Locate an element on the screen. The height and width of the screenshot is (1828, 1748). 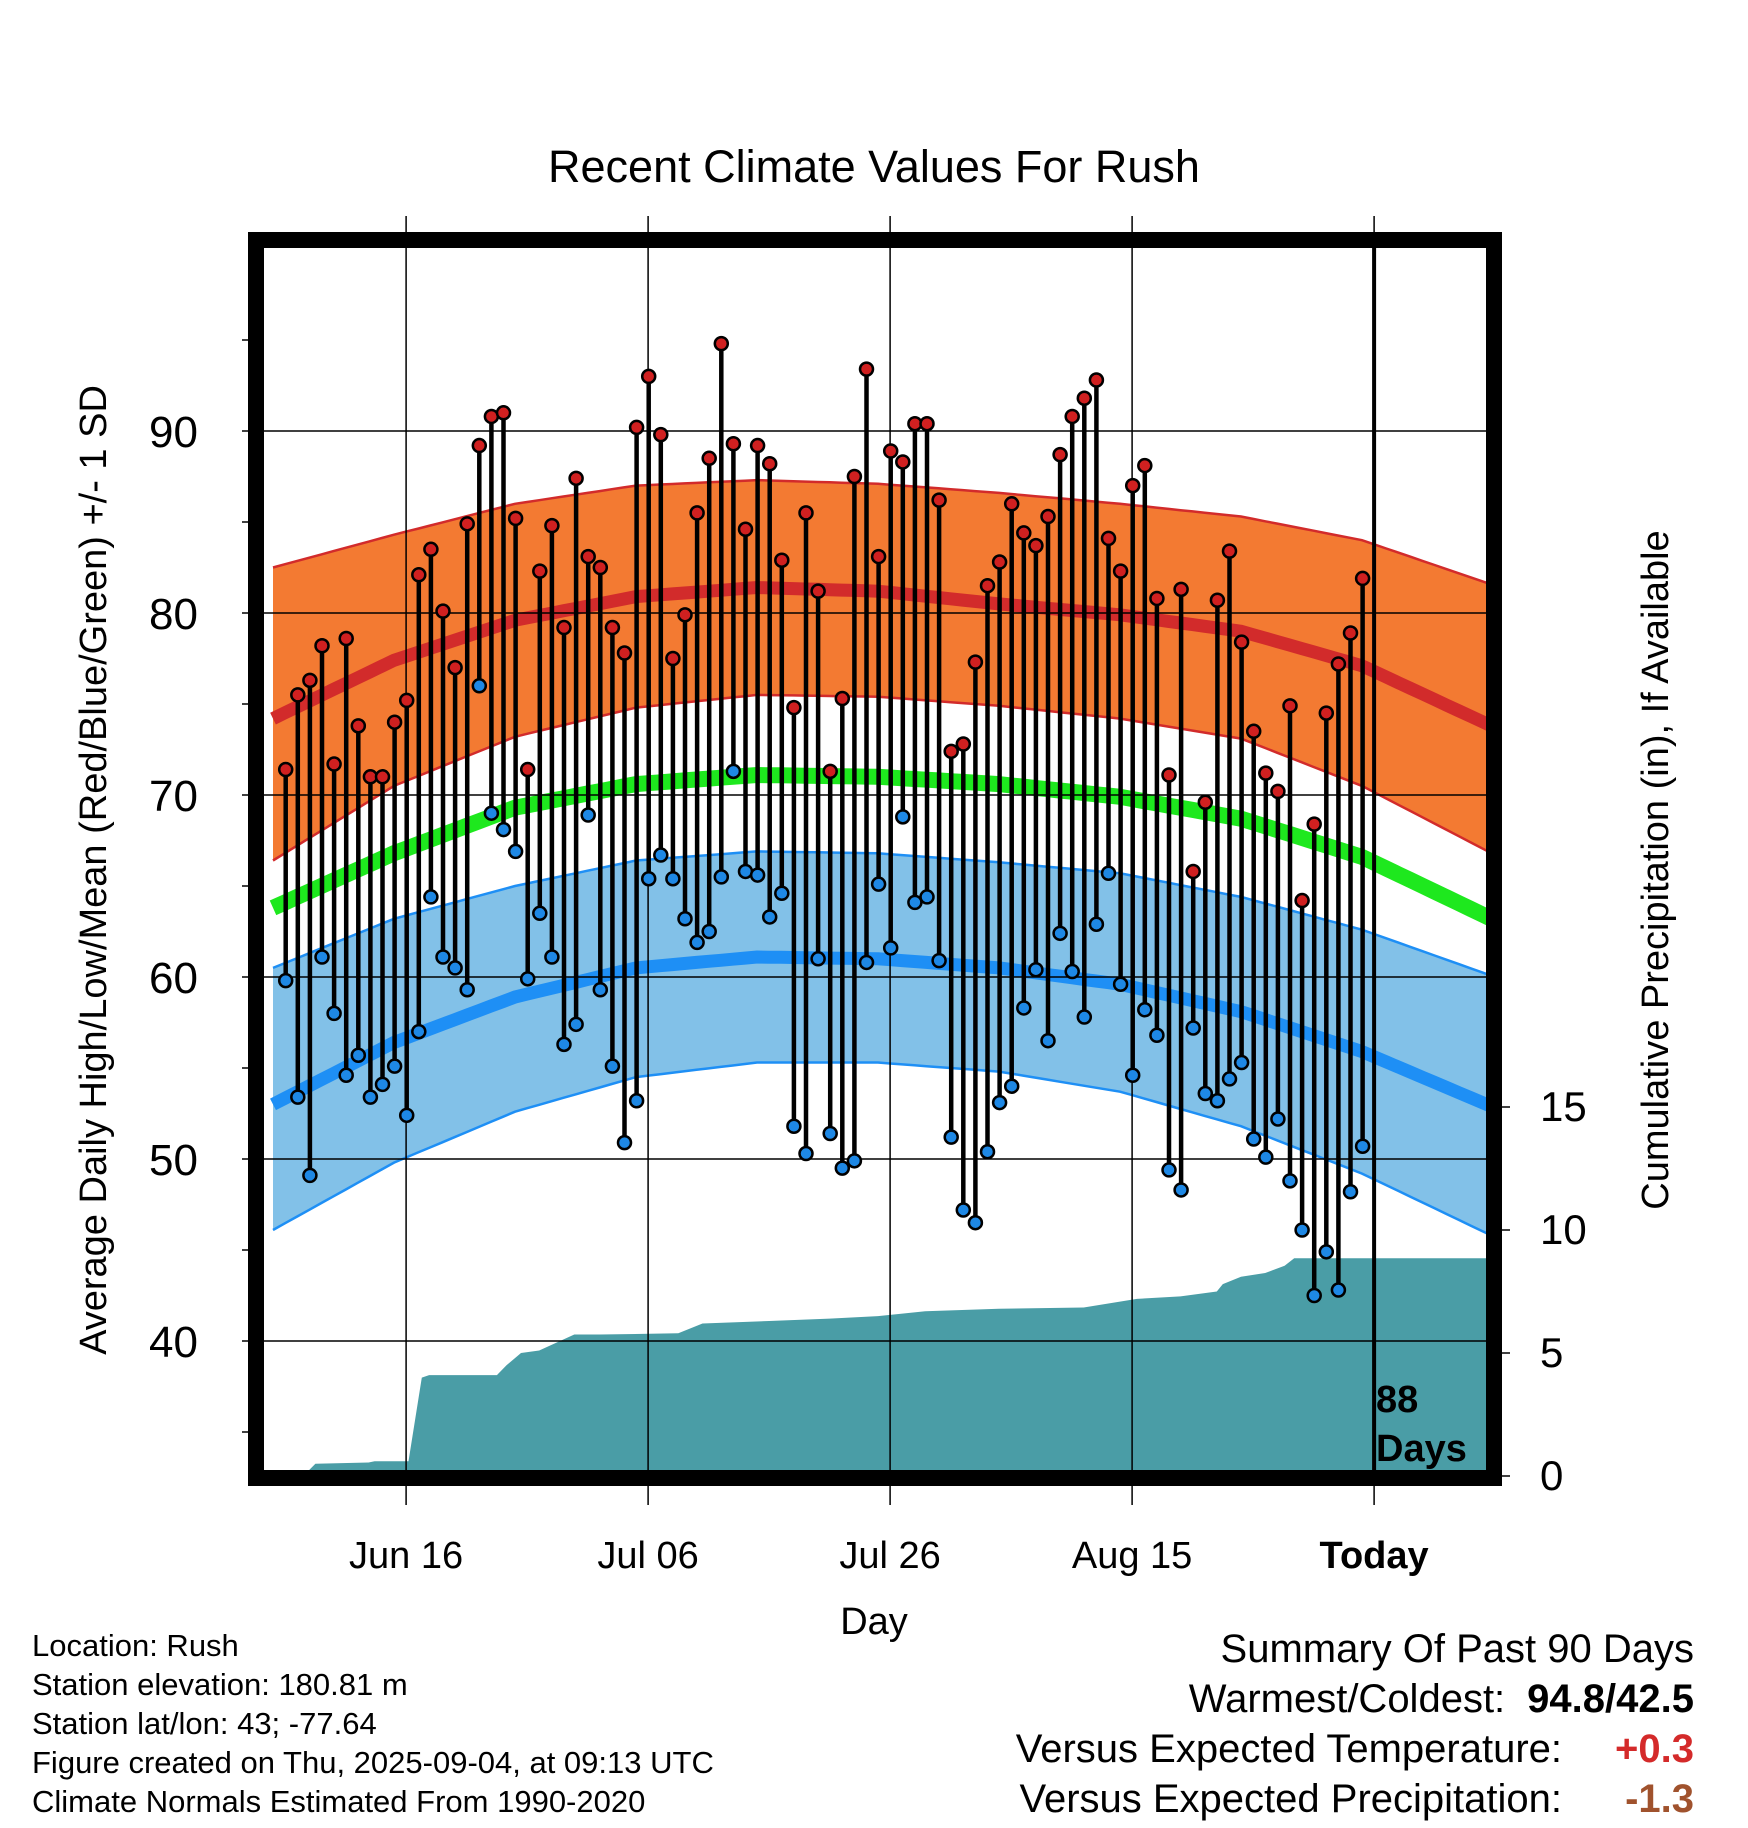
x-axis-label: Day is located at coordinates (874, 1622).